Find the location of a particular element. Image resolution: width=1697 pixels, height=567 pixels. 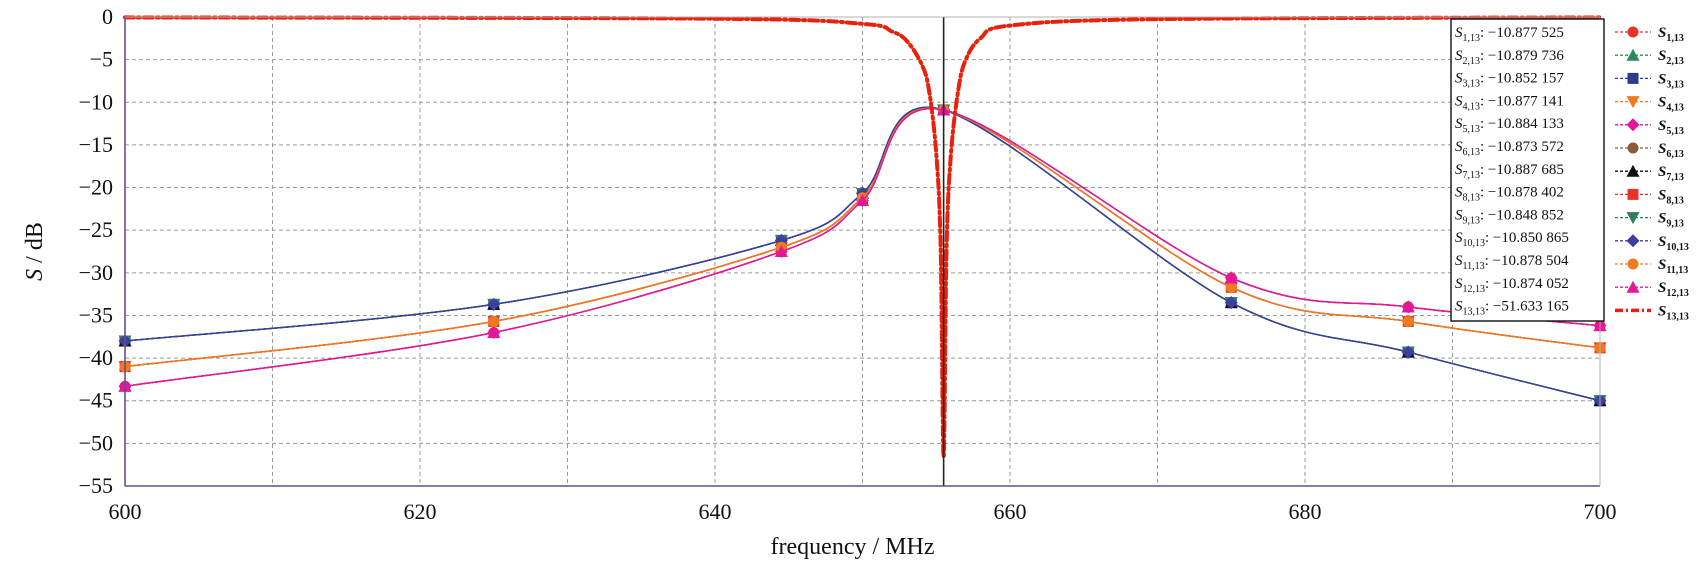

readout-row: S9,13: −10.848 852 is located at coordinates (1509, 216).